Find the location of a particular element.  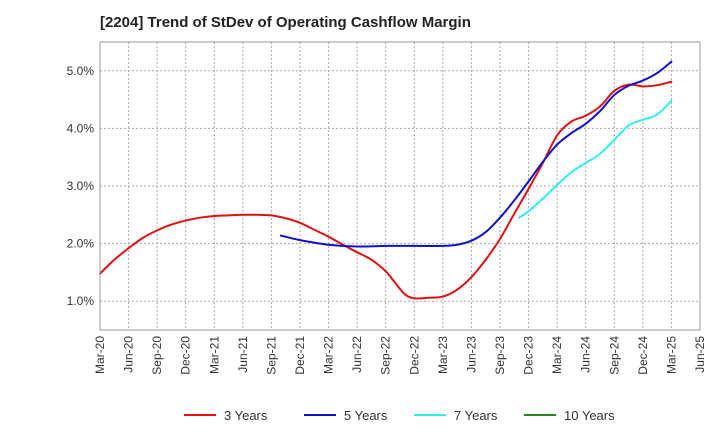

y-tick-label: 1.0% is located at coordinates (81, 301).